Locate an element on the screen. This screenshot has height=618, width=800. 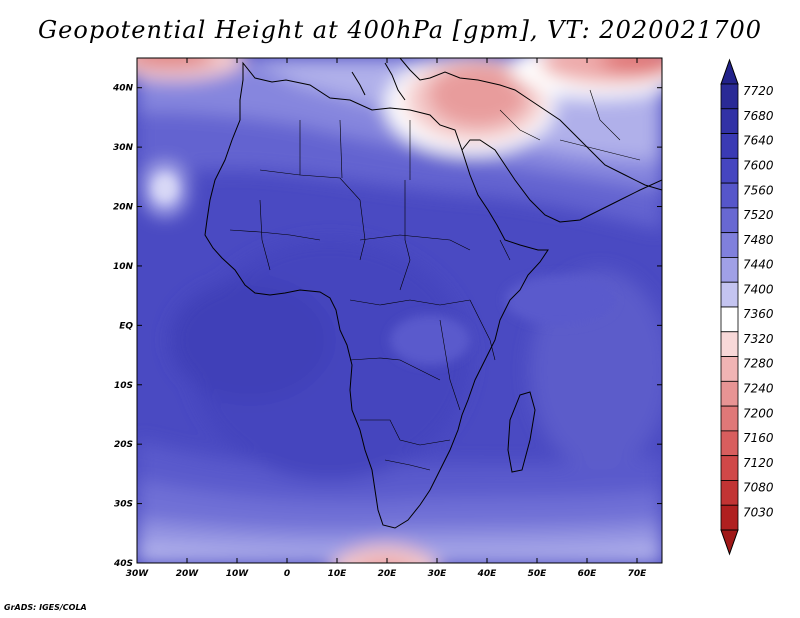
y-tick-label: 20N is located at coordinates (123, 208).